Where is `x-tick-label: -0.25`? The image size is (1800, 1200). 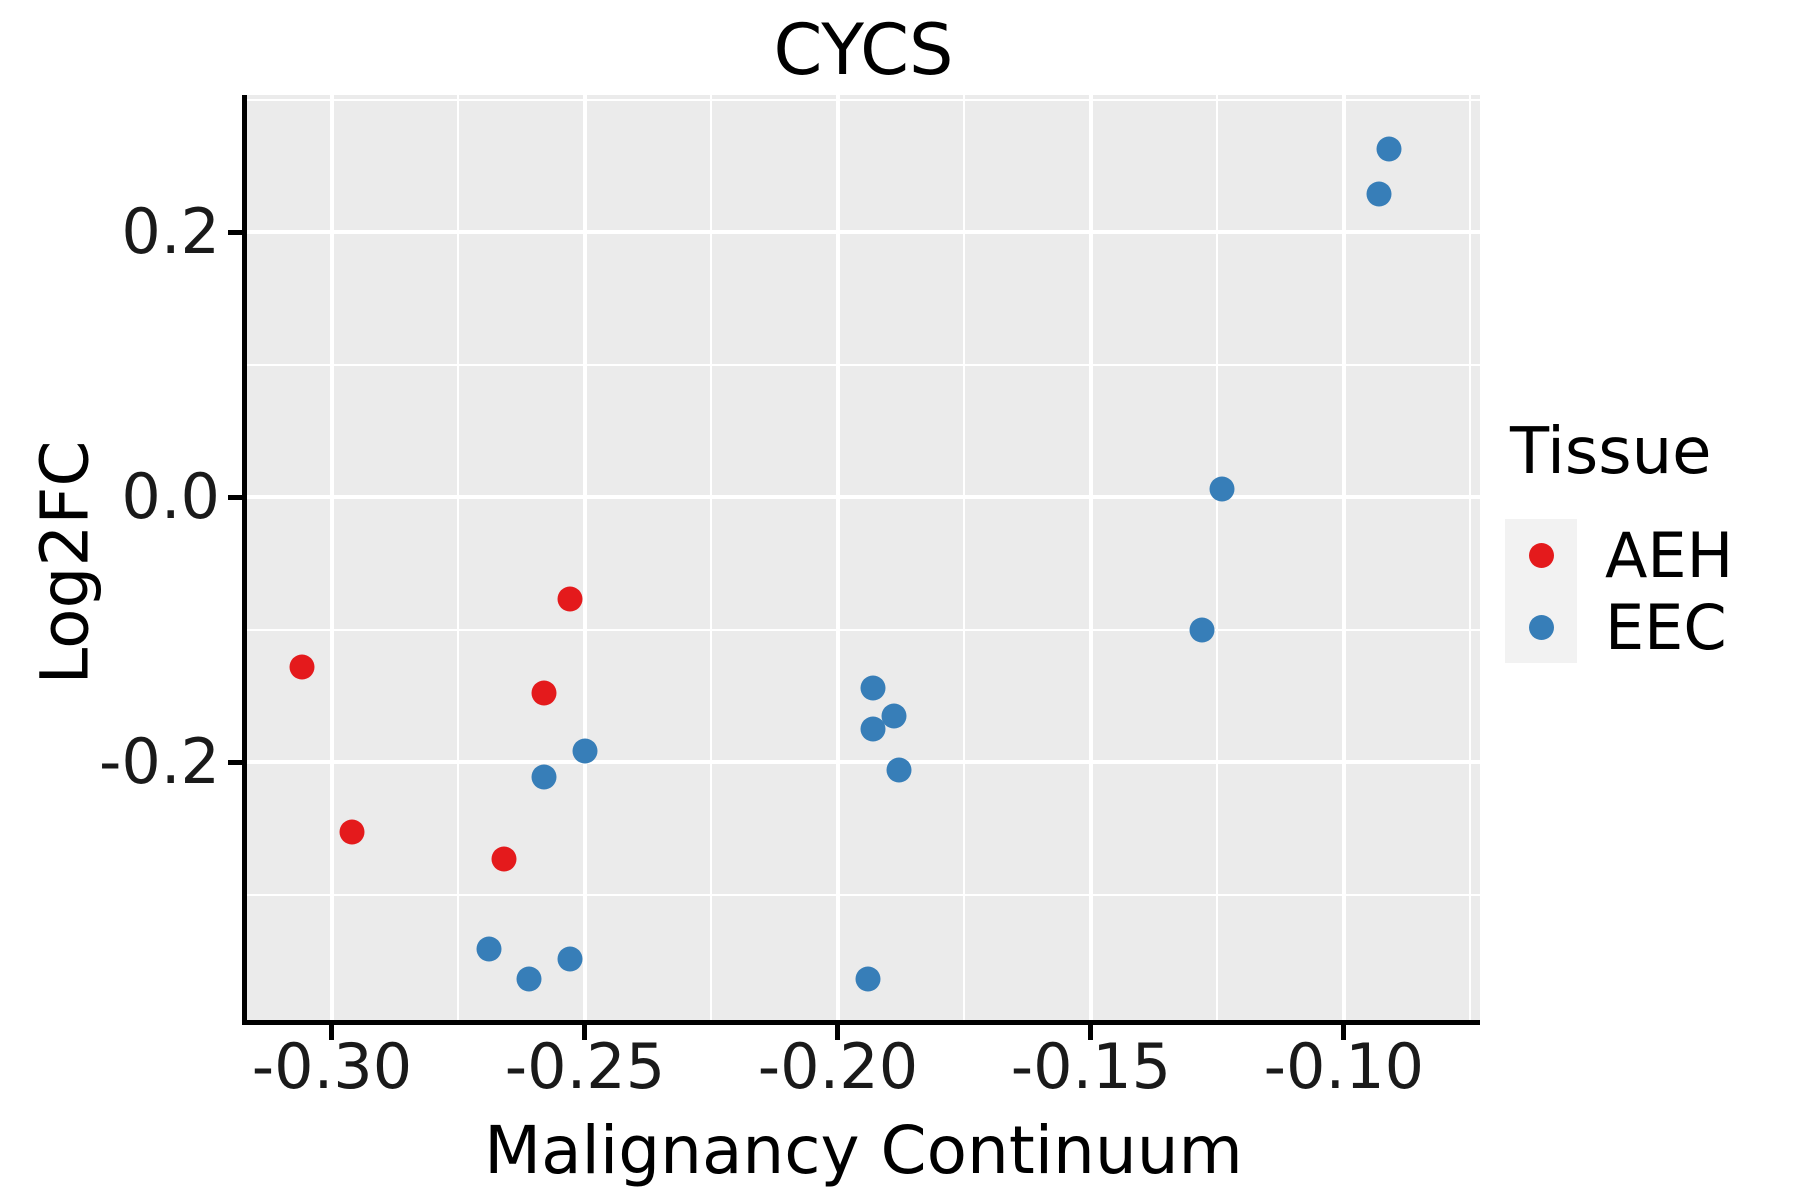 x-tick-label: -0.25 is located at coordinates (585, 1066).